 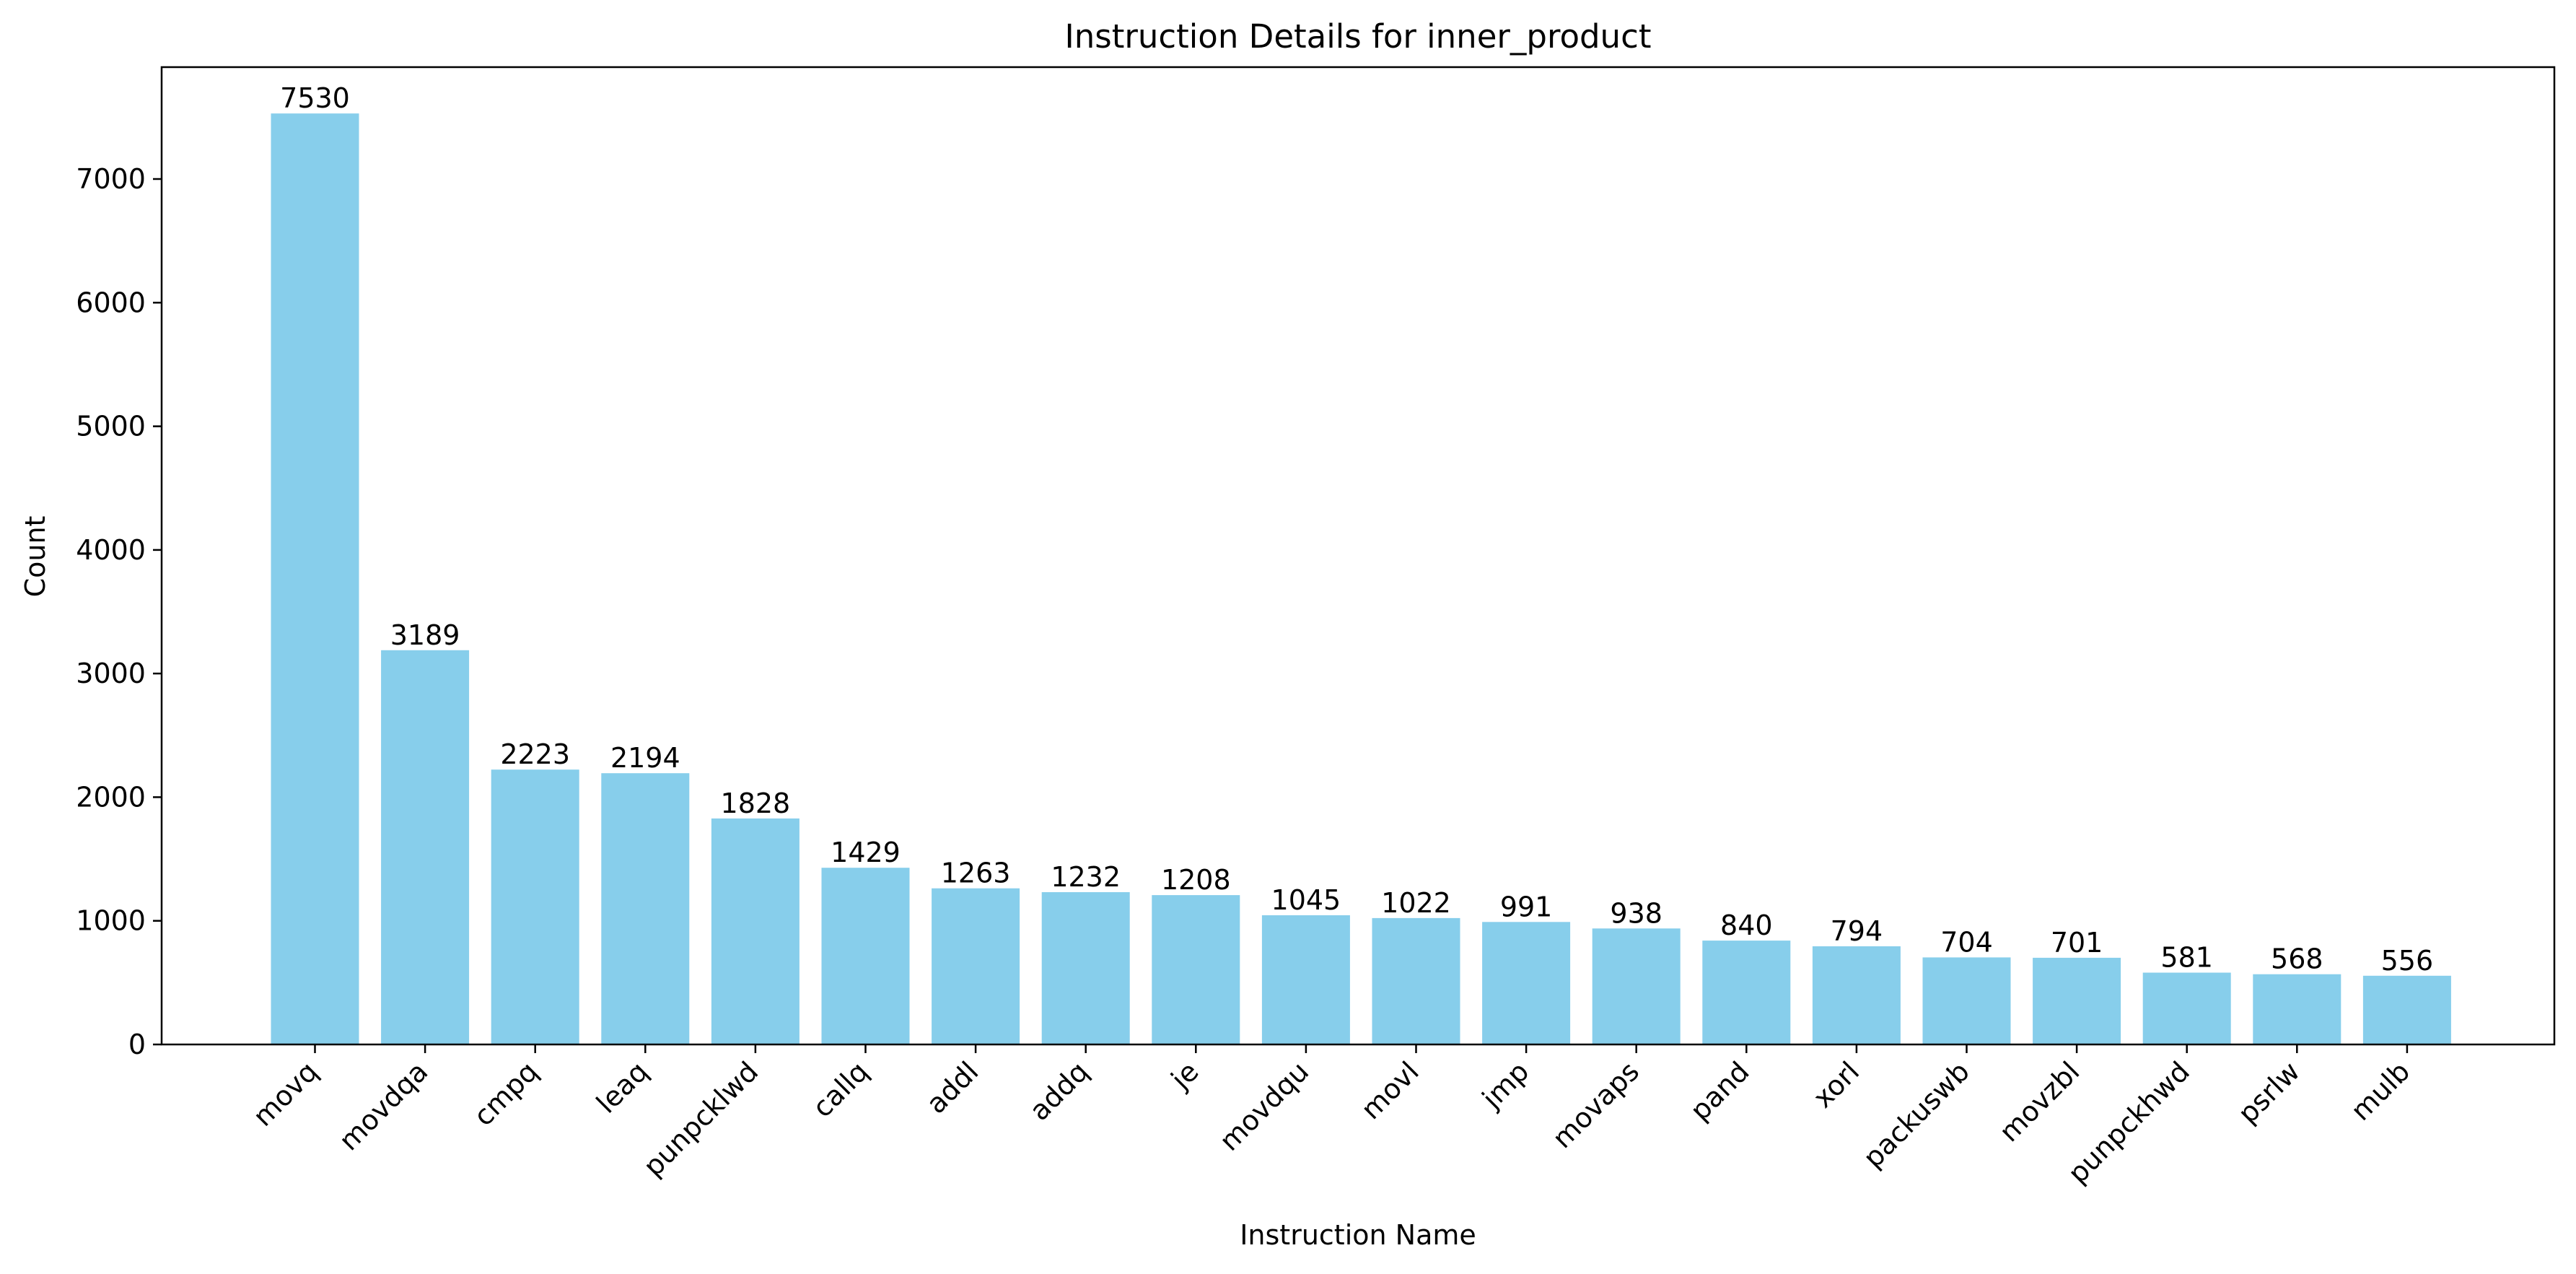 What do you see at coordinates (1595, 1105) in the screenshot?
I see `x-tick-label: movaps` at bounding box center [1595, 1105].